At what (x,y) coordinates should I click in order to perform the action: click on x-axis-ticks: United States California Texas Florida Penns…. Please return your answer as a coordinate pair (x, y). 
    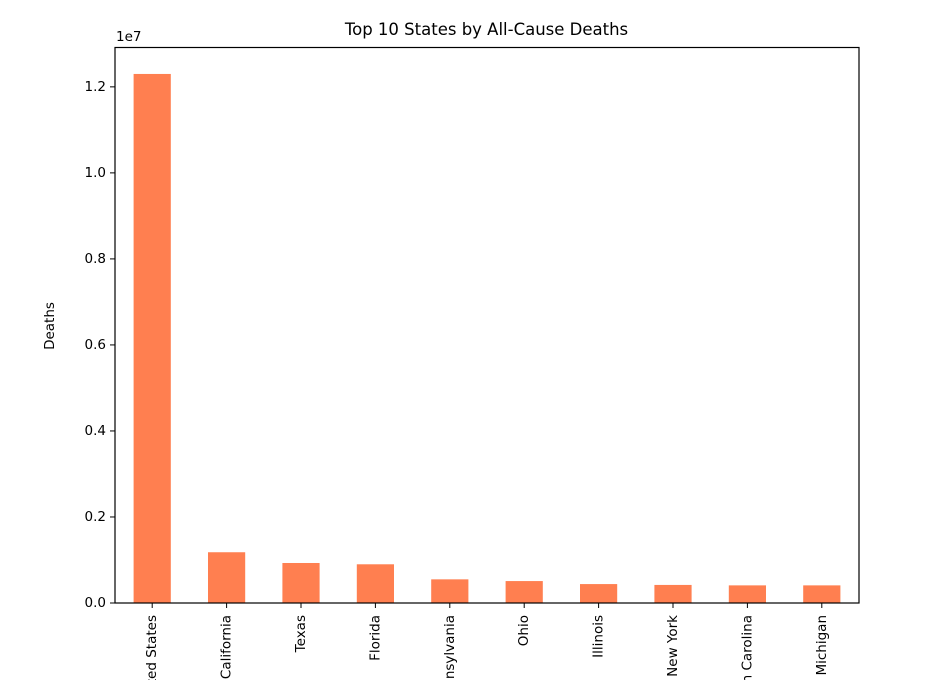
    Looking at the image, I should click on (487, 641).